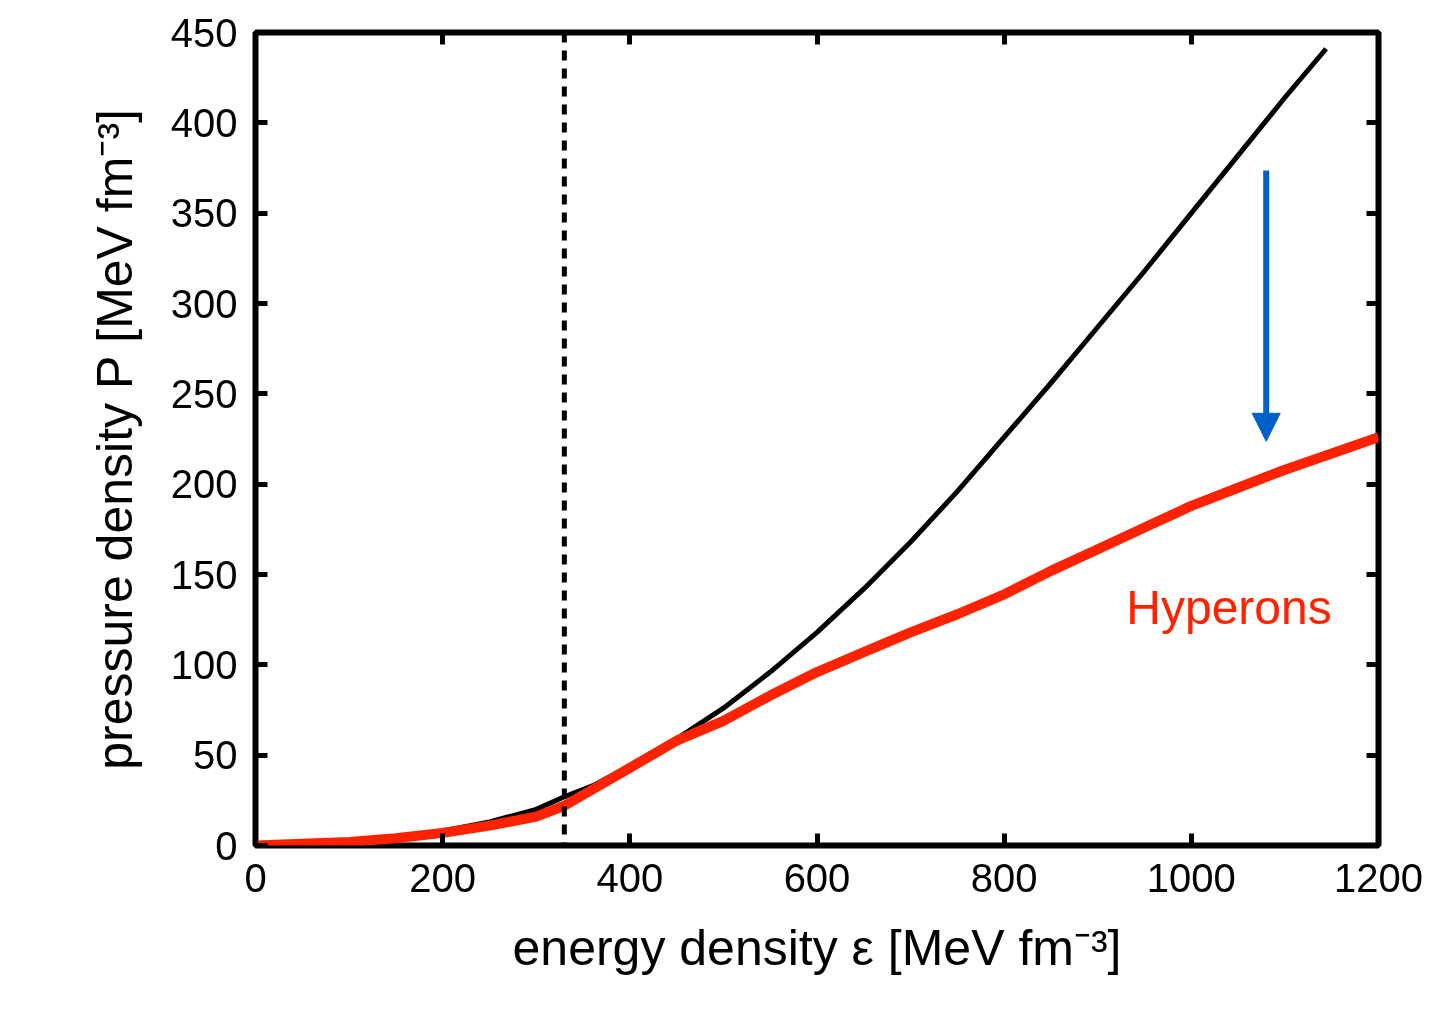 The image size is (1444, 1023). I want to click on y-tick-label: 250, so click(204, 393).